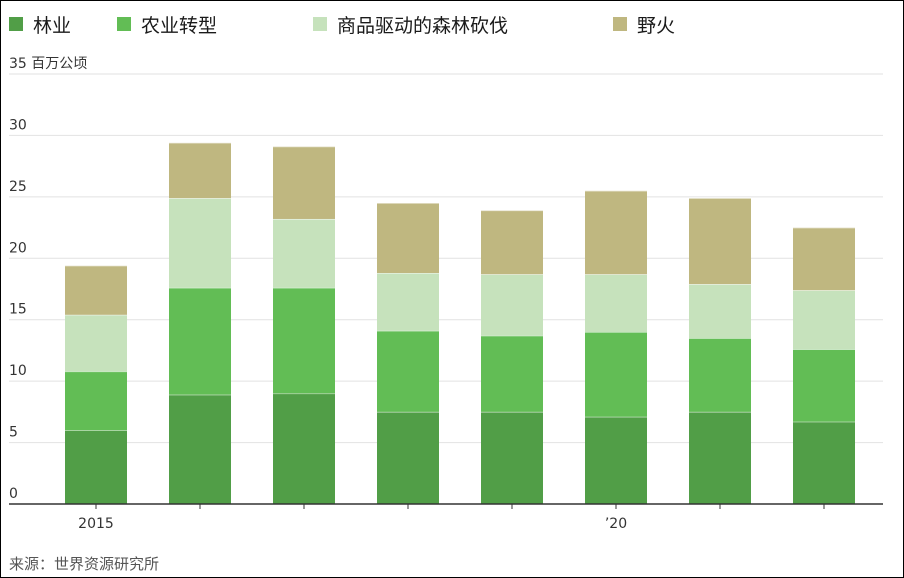 The height and width of the screenshot is (578, 904). I want to click on legend-swatch-commodity-deforestation, so click(320, 24).